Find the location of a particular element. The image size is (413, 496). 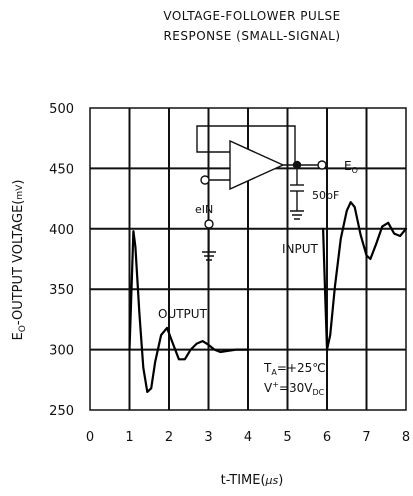

ein-terminal is located at coordinates (209, 224).